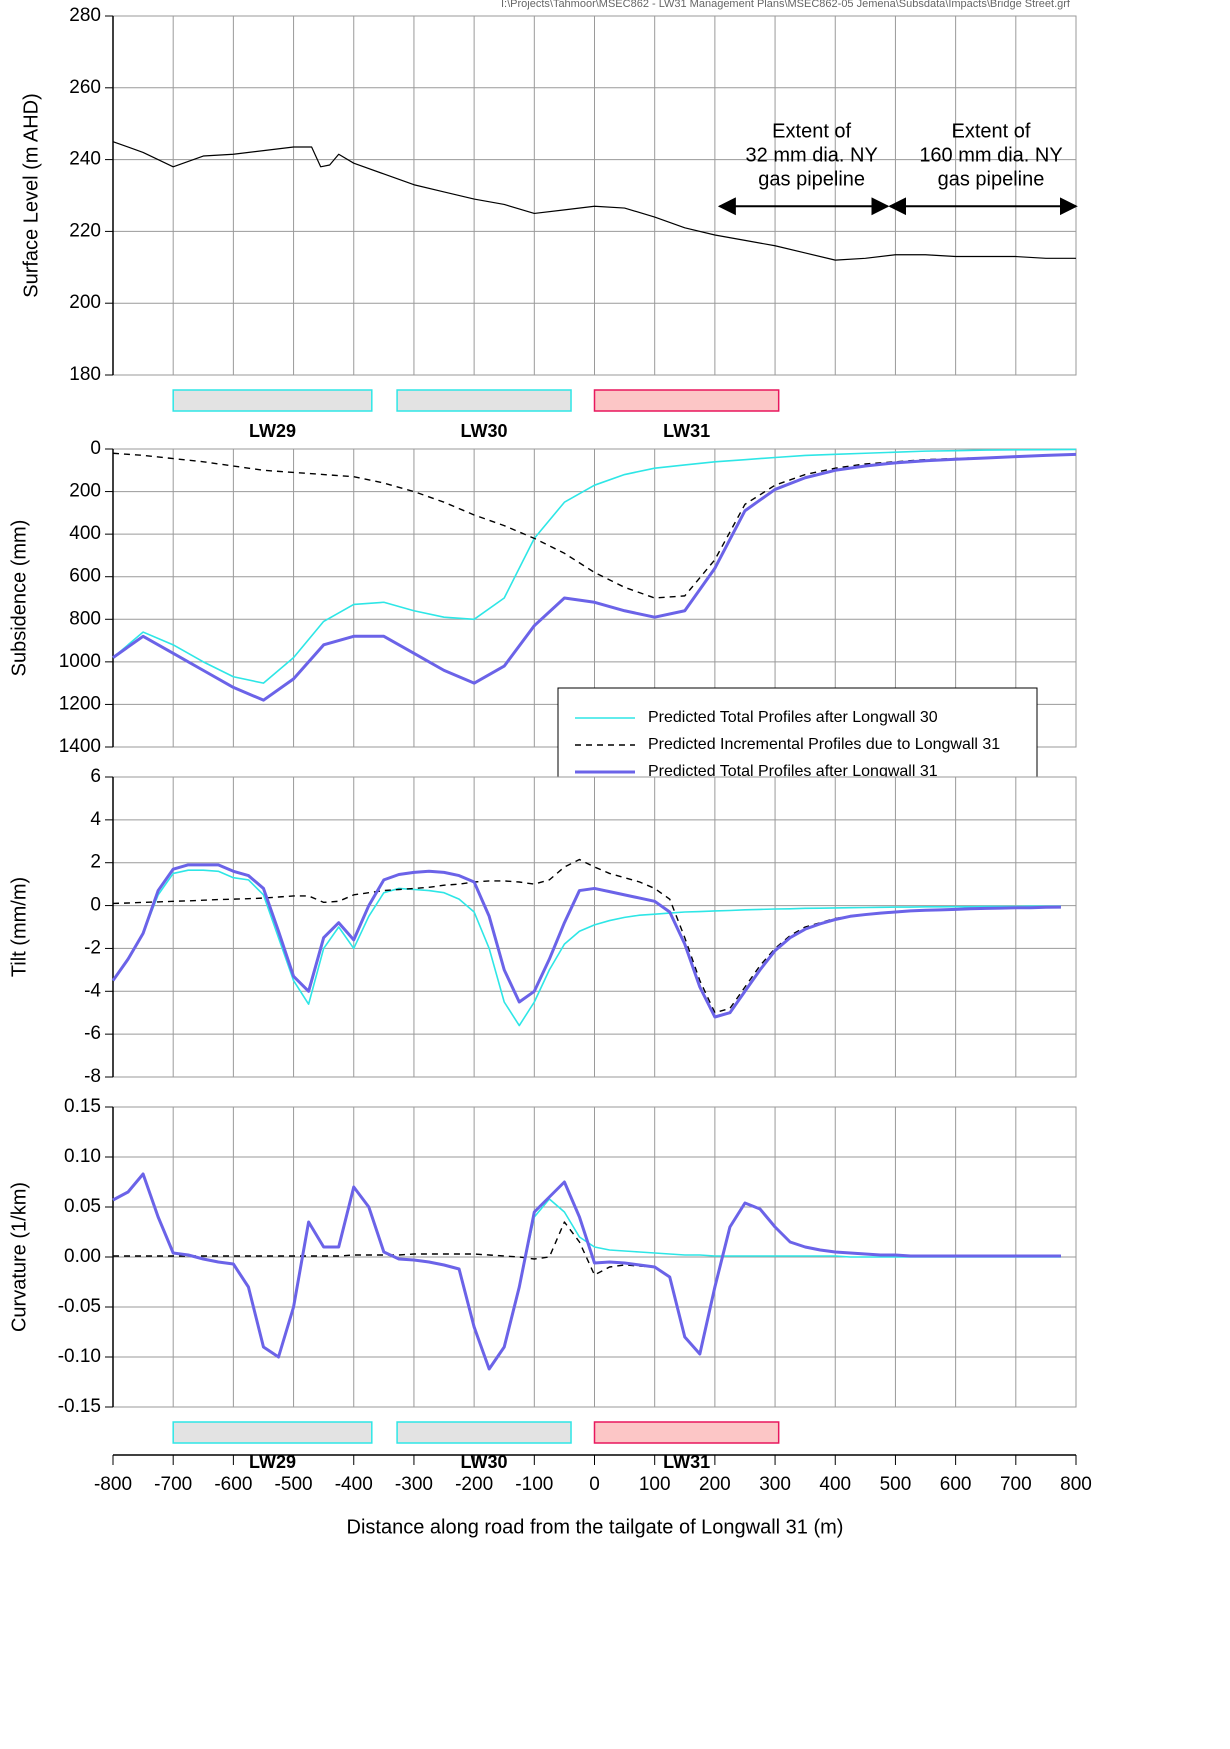 The height and width of the screenshot is (1749, 1230). What do you see at coordinates (85, 576) in the screenshot?
I see `y-tick-label: 600` at bounding box center [85, 576].